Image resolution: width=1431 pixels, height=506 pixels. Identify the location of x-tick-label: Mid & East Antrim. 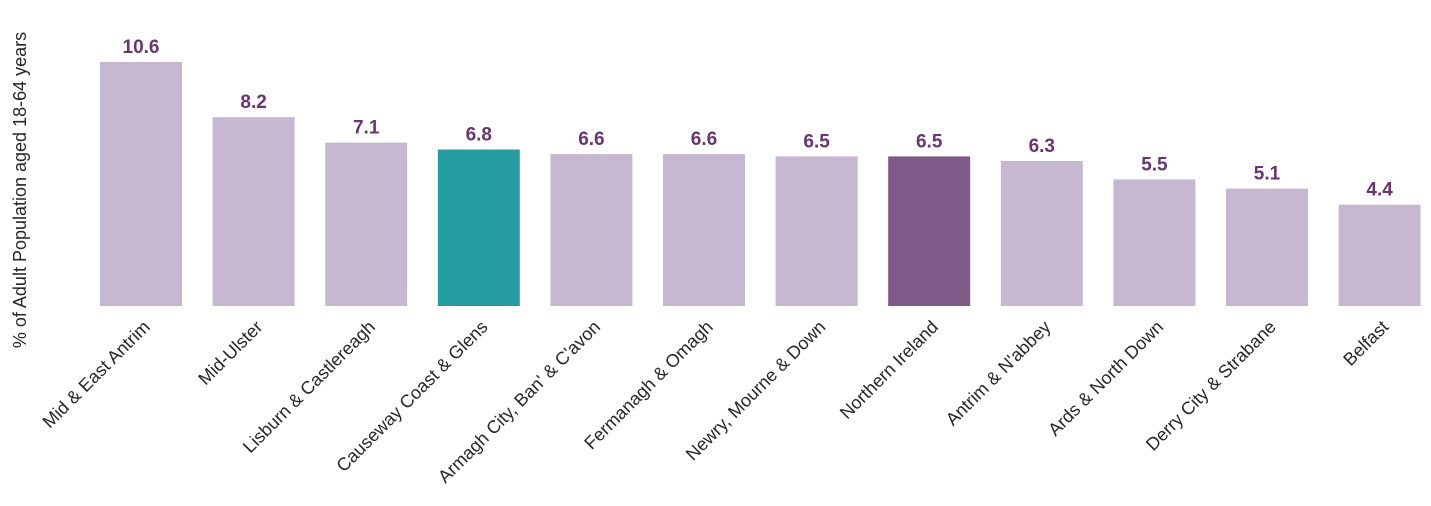
(96, 374).